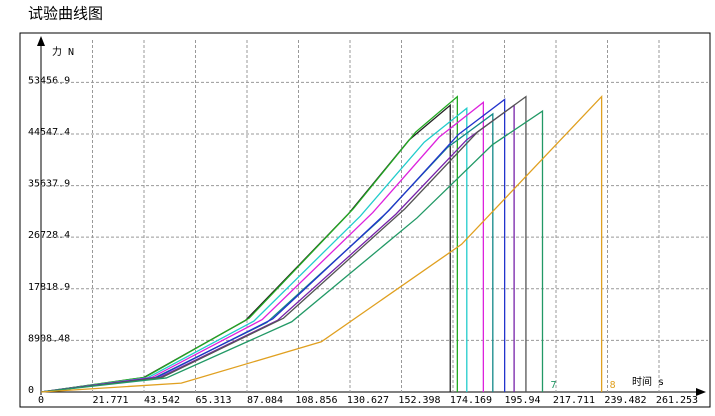 The height and width of the screenshot is (416, 715). What do you see at coordinates (648, 381) in the screenshot?
I see `x-axis-label: 时间 s` at bounding box center [648, 381].